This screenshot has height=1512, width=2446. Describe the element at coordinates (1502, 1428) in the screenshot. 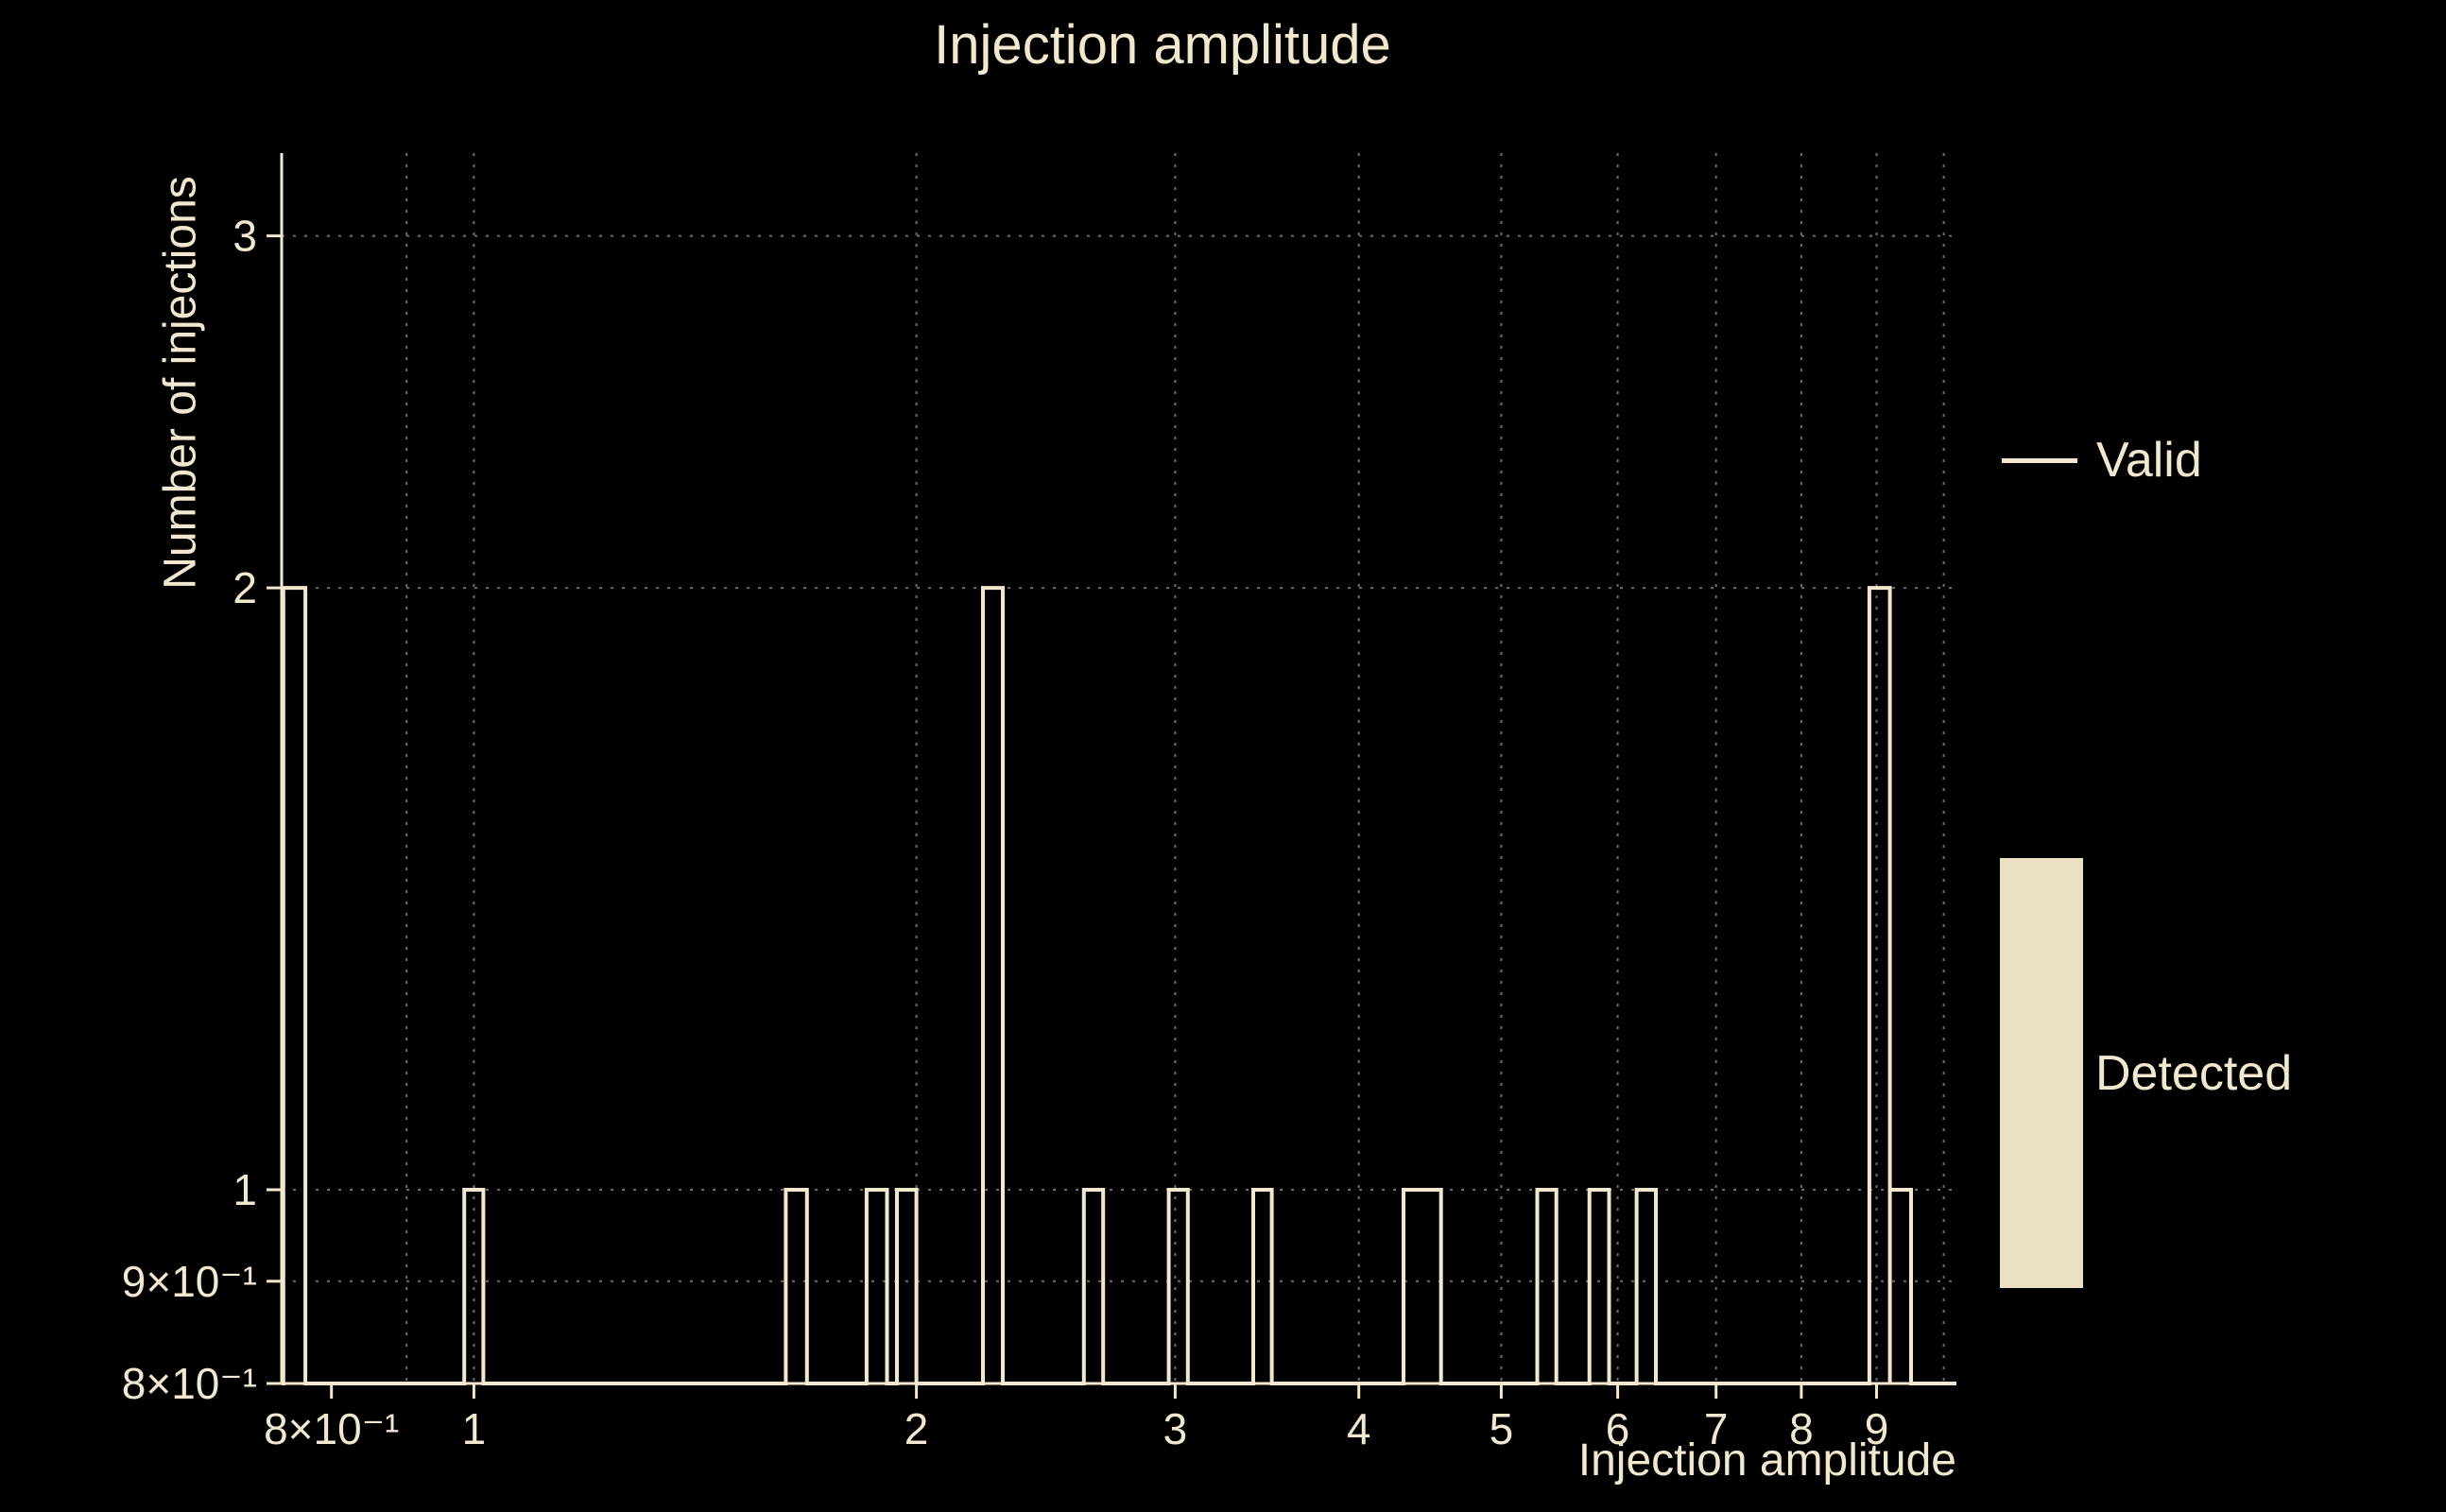

I see `x-tick-label: 5` at that location.